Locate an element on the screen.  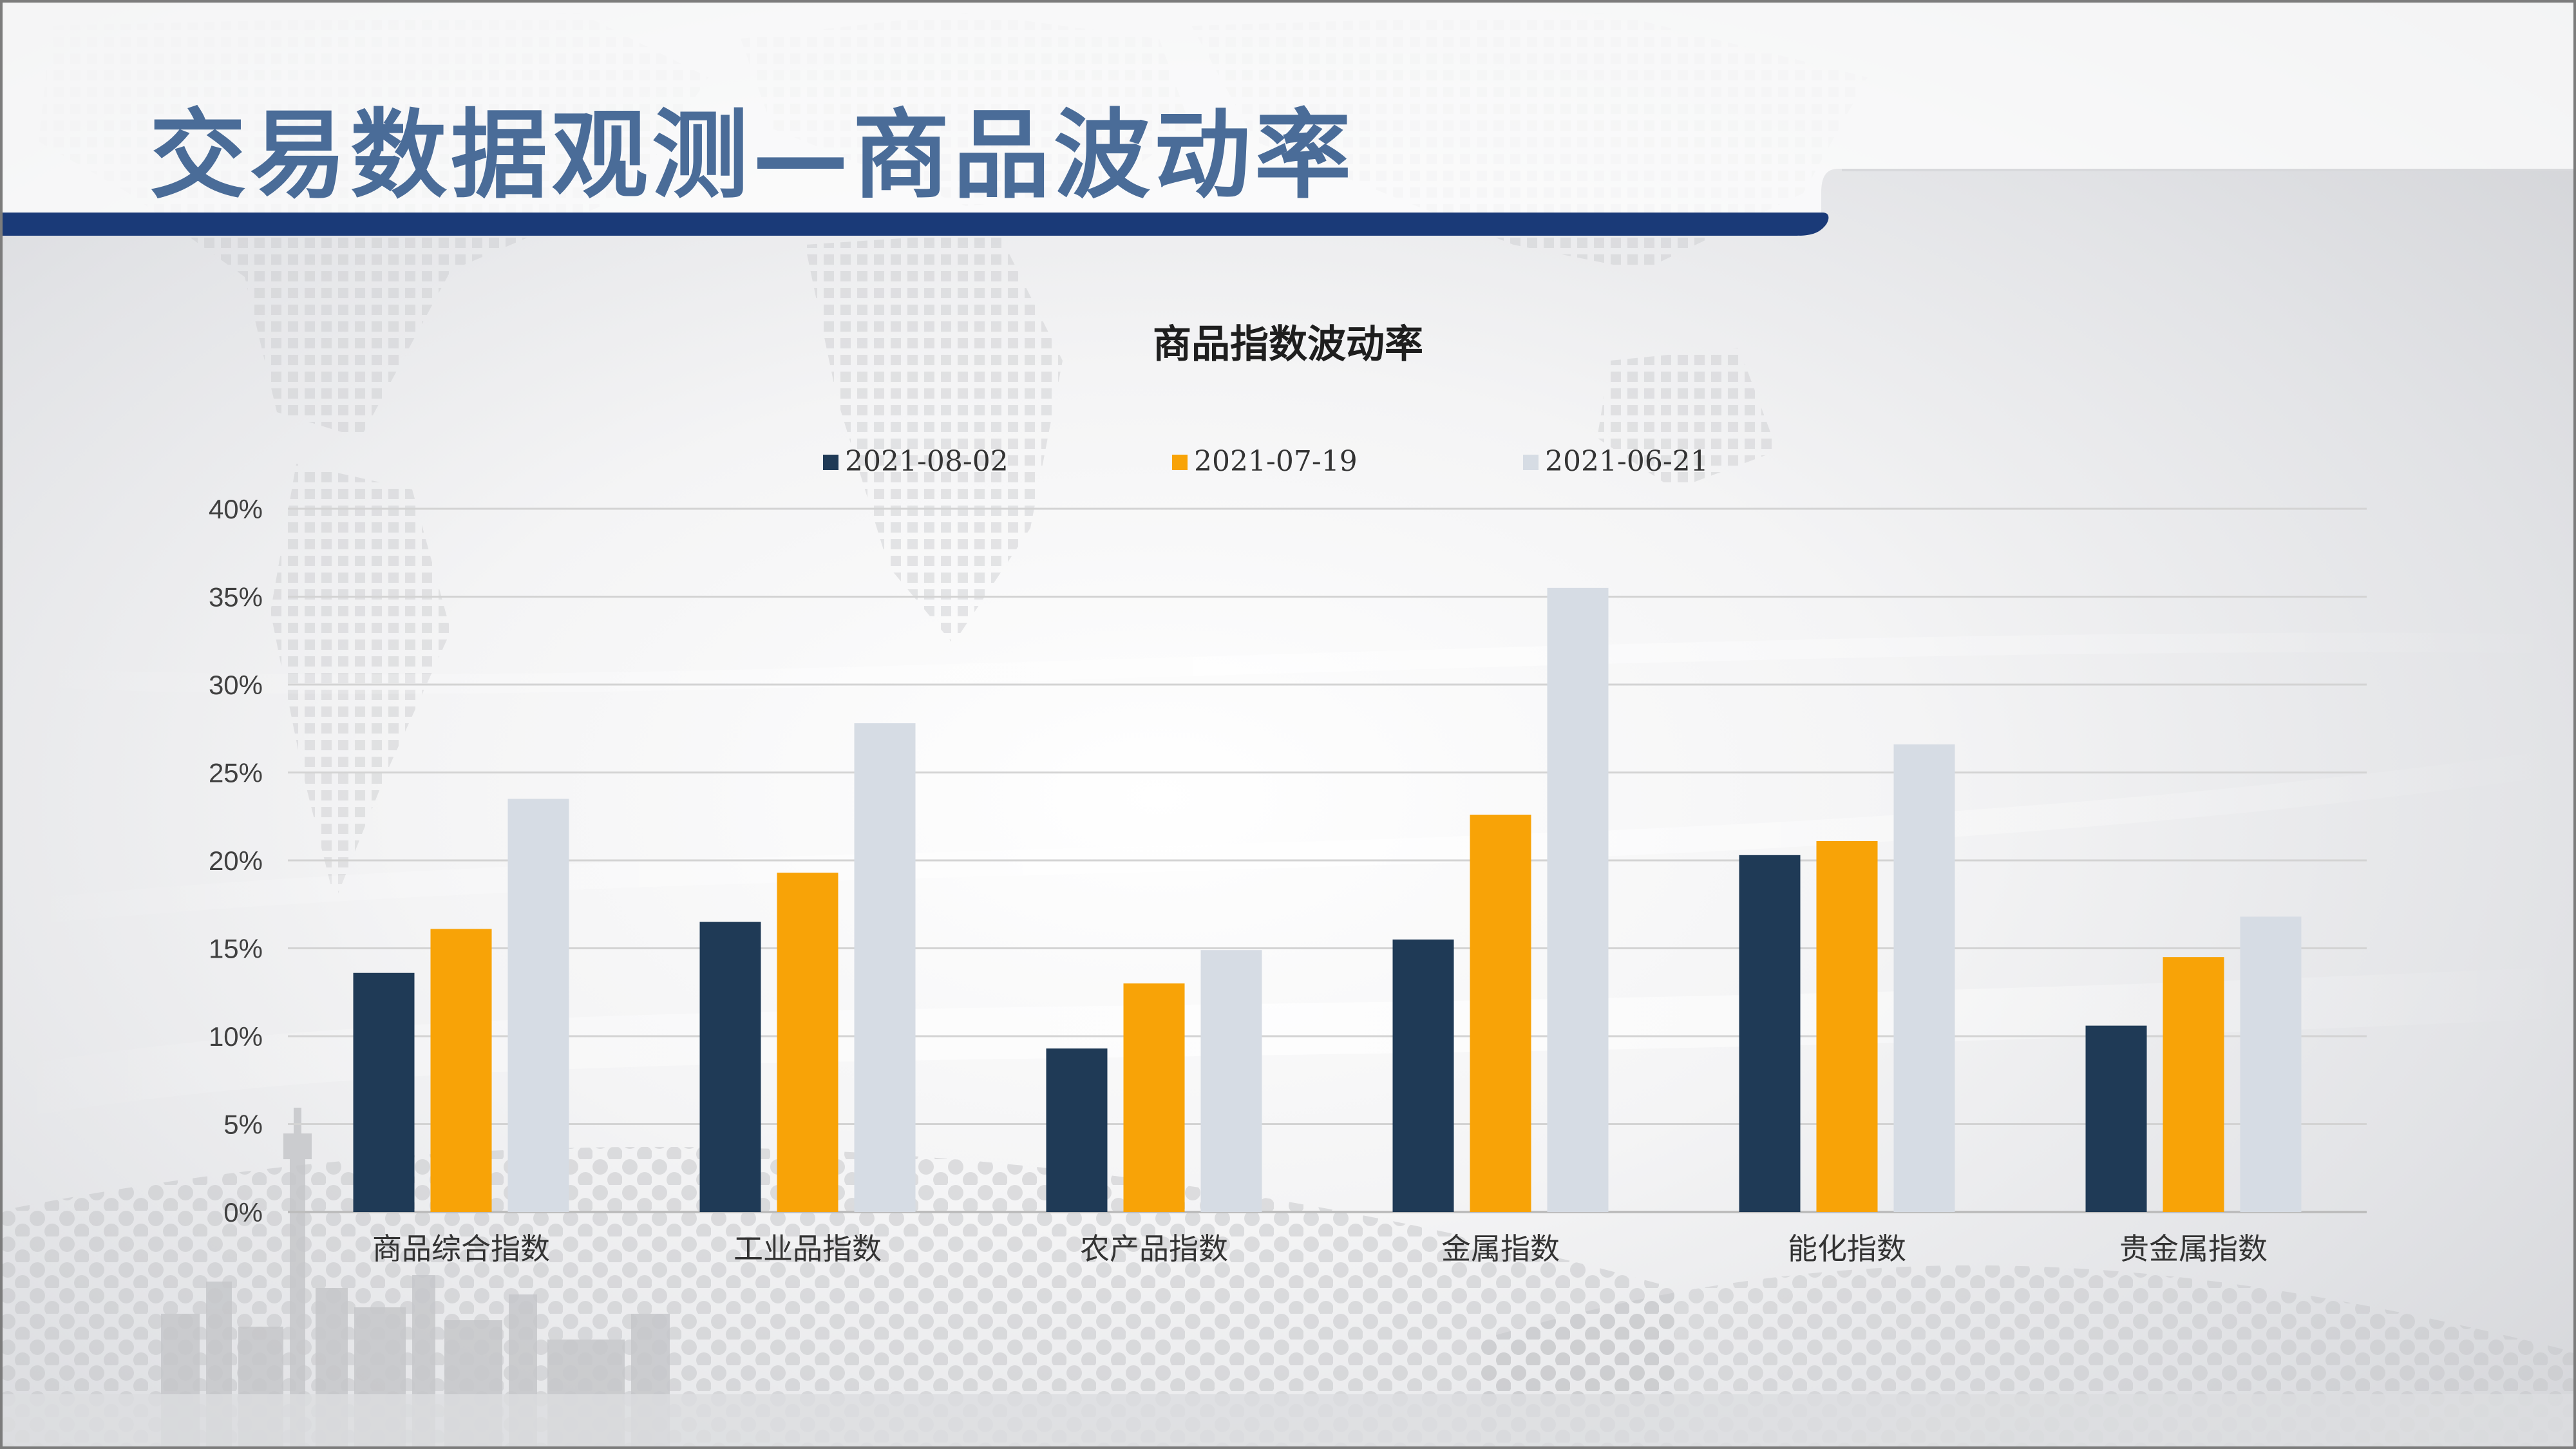
x-tick-label: 金属指数 is located at coordinates (1500, 1249).